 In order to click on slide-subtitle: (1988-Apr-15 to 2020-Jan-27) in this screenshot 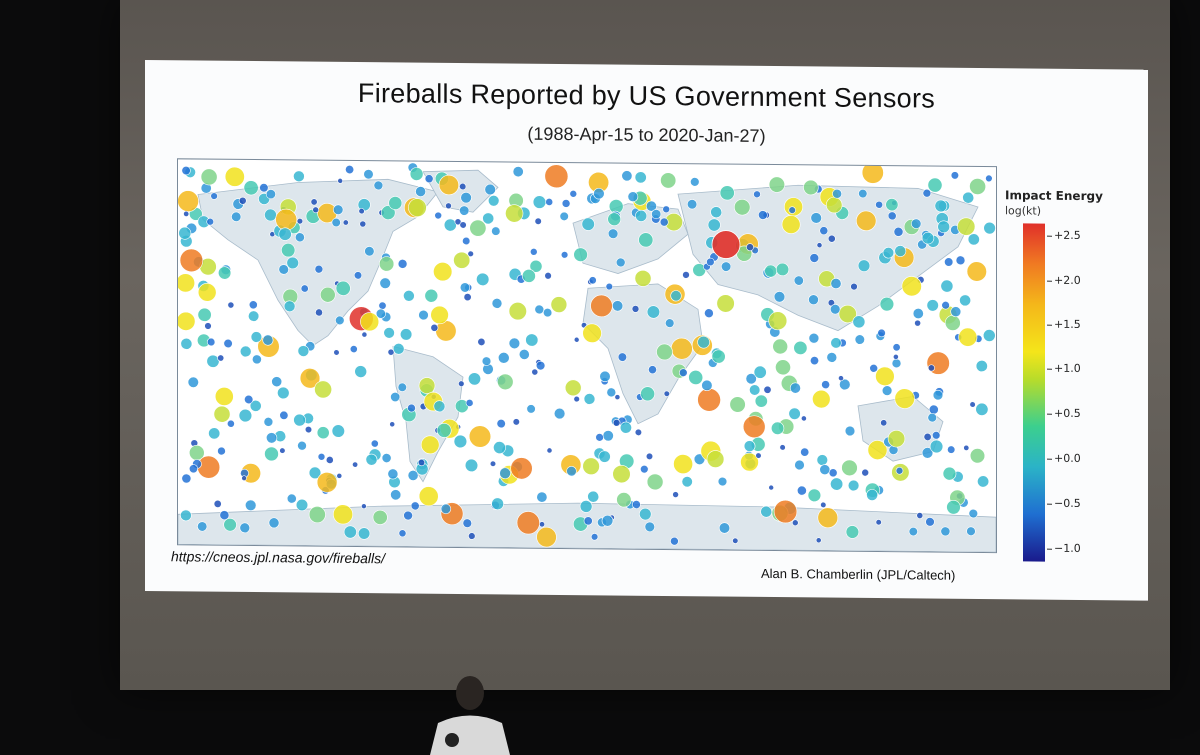, I will do `click(646, 134)`.